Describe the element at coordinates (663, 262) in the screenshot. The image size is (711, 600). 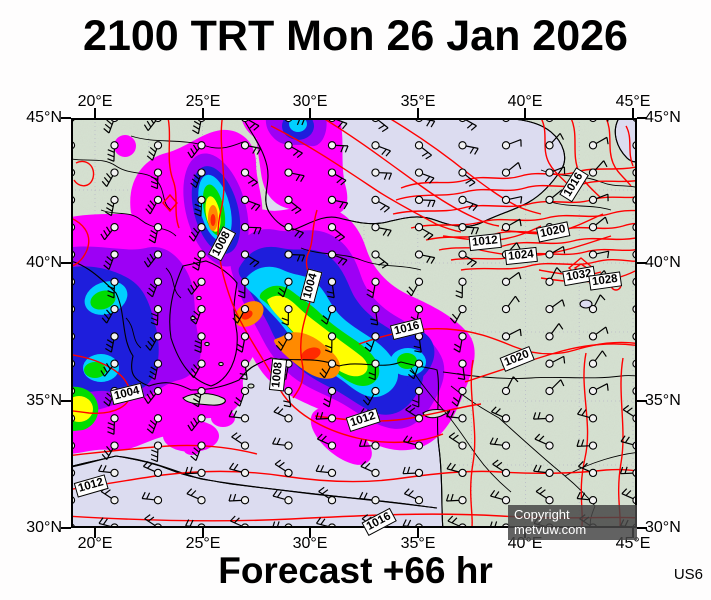
I see `lat-label-right-1: 40°N` at that location.